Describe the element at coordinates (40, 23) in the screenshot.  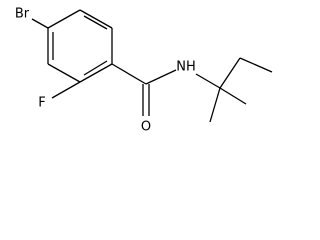
I see `bond-br` at that location.